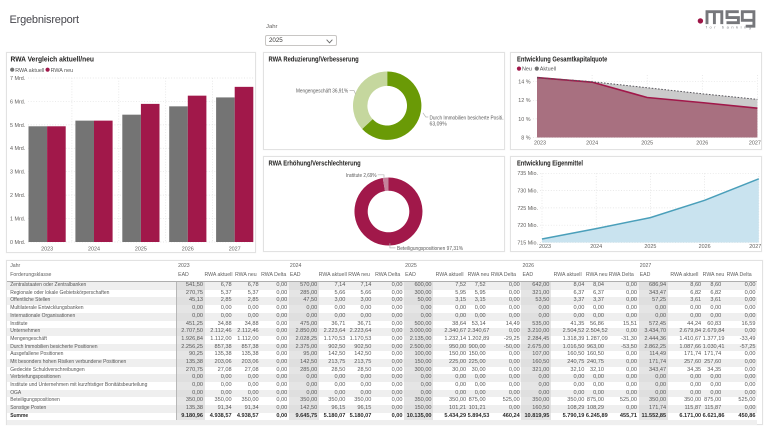  Describe the element at coordinates (524, 101) in the screenshot. I see `svg-text: 12 %` at that location.